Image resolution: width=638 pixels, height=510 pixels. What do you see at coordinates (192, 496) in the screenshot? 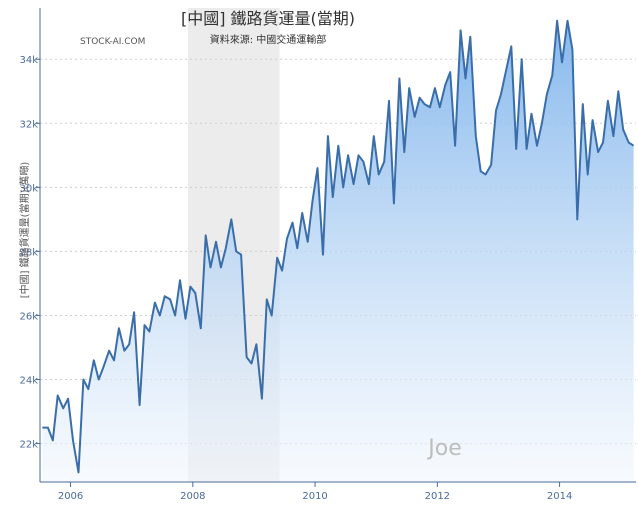
I see `x-tick-label: 2008` at bounding box center [192, 496].